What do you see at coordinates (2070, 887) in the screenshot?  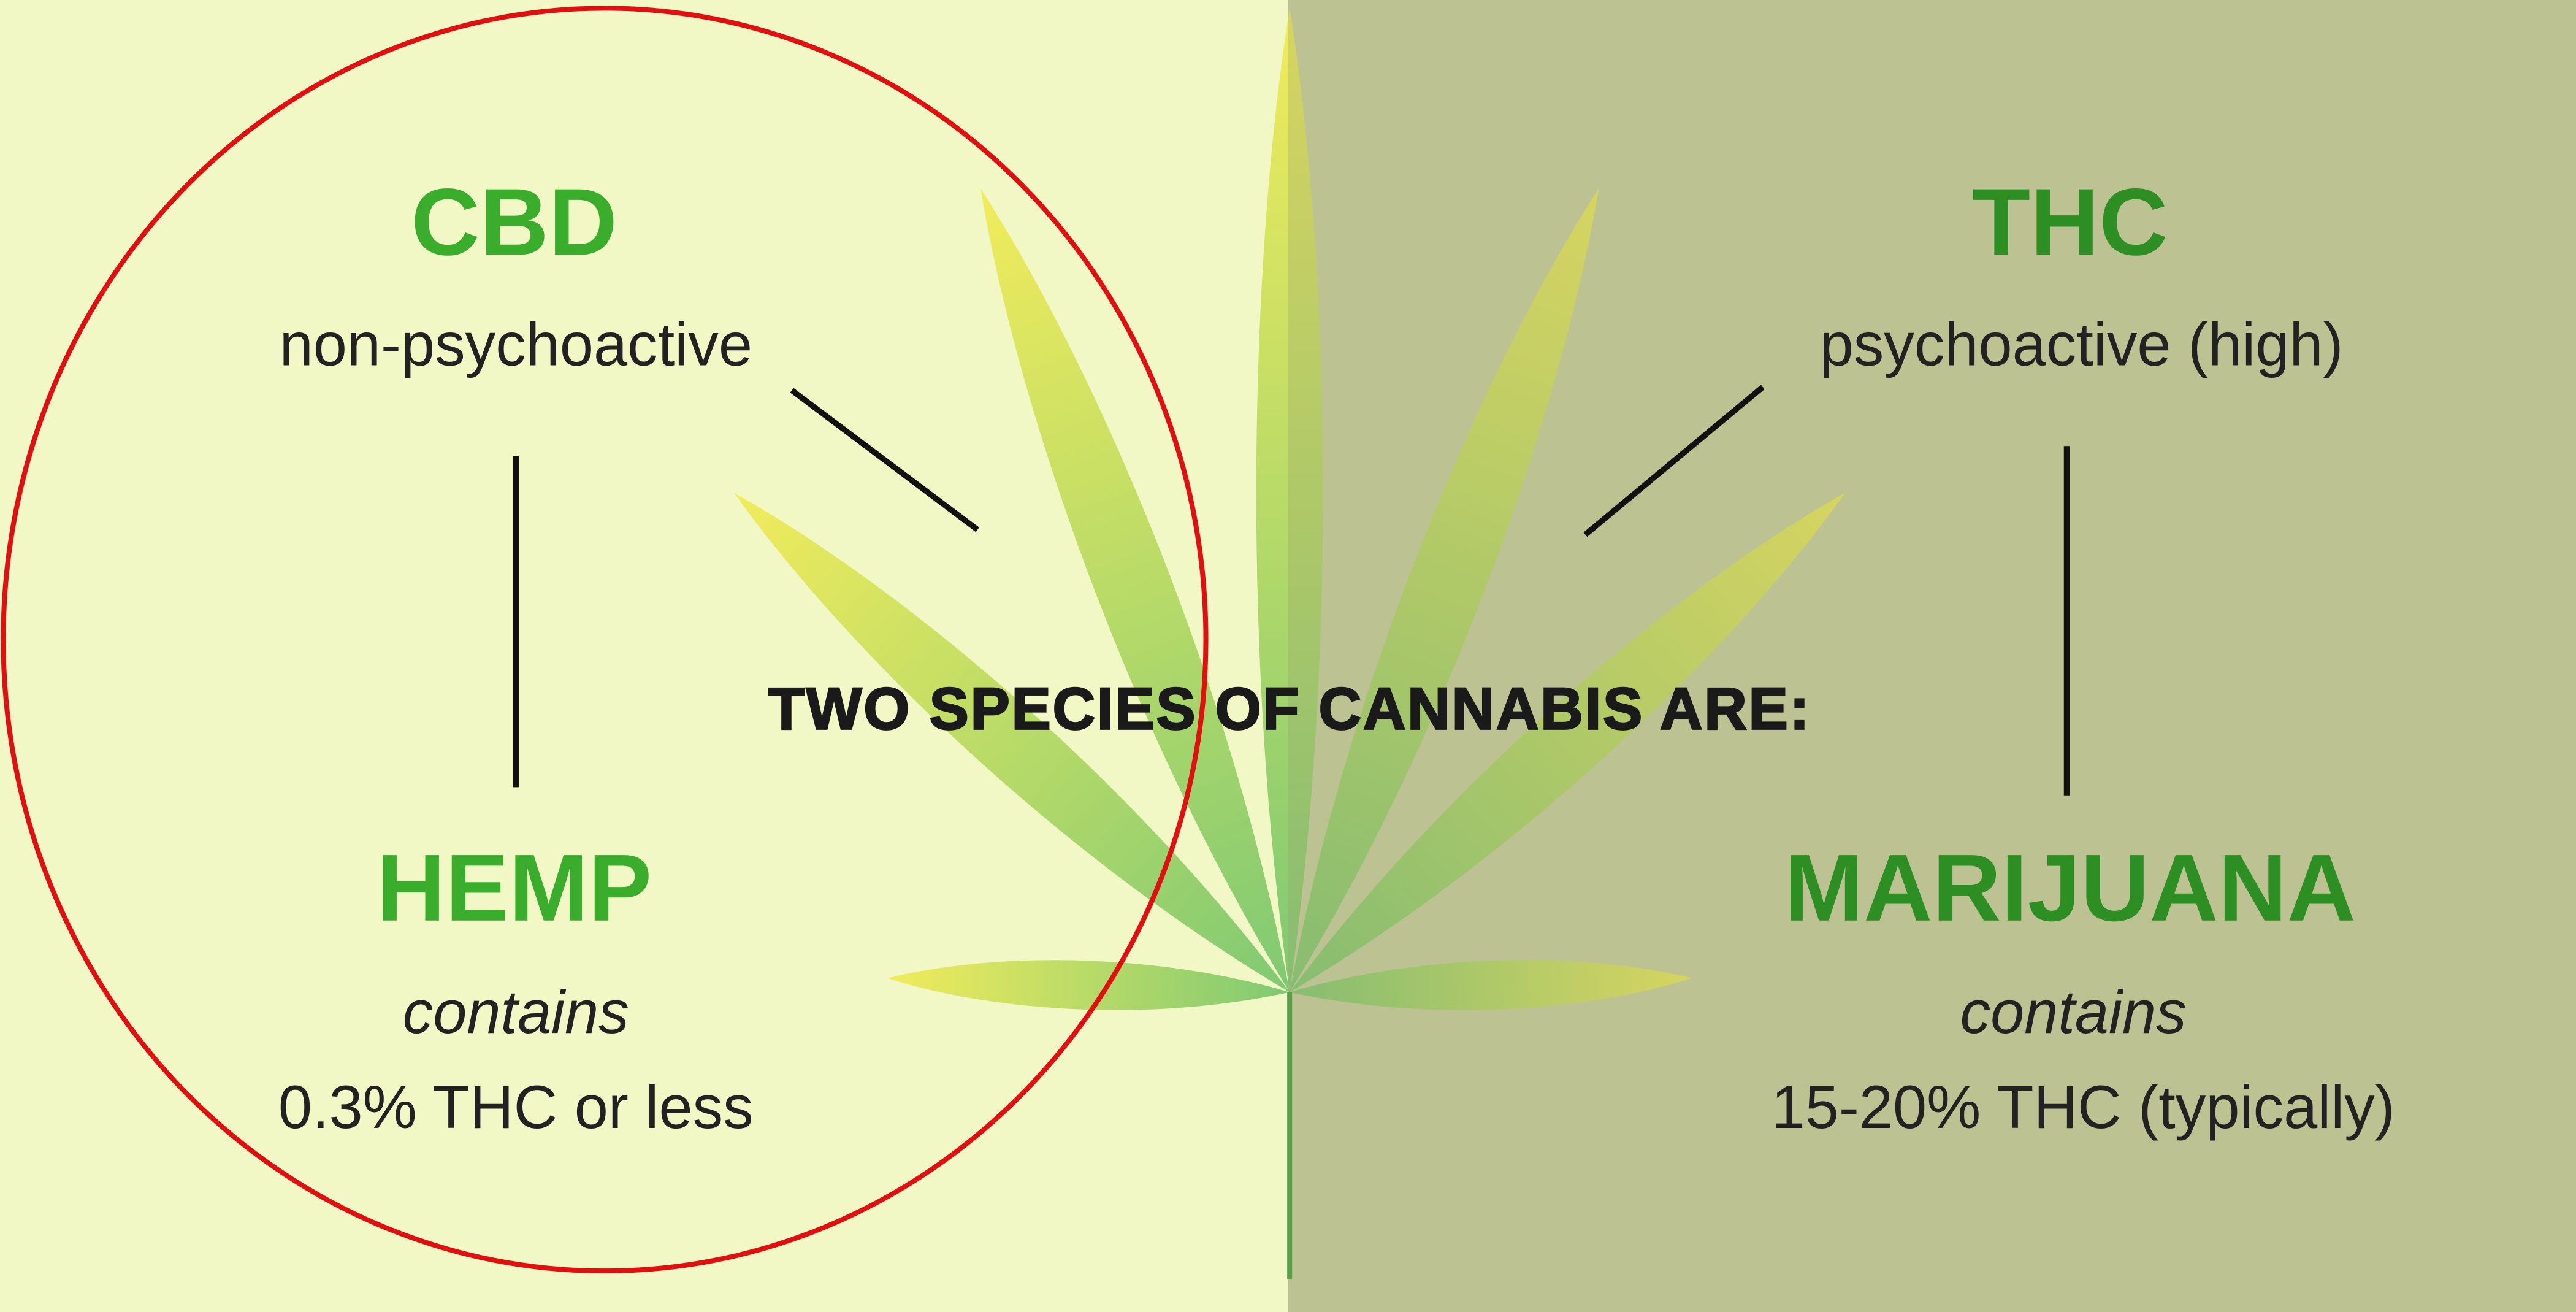 I see `species: MARIJUANA` at bounding box center [2070, 887].